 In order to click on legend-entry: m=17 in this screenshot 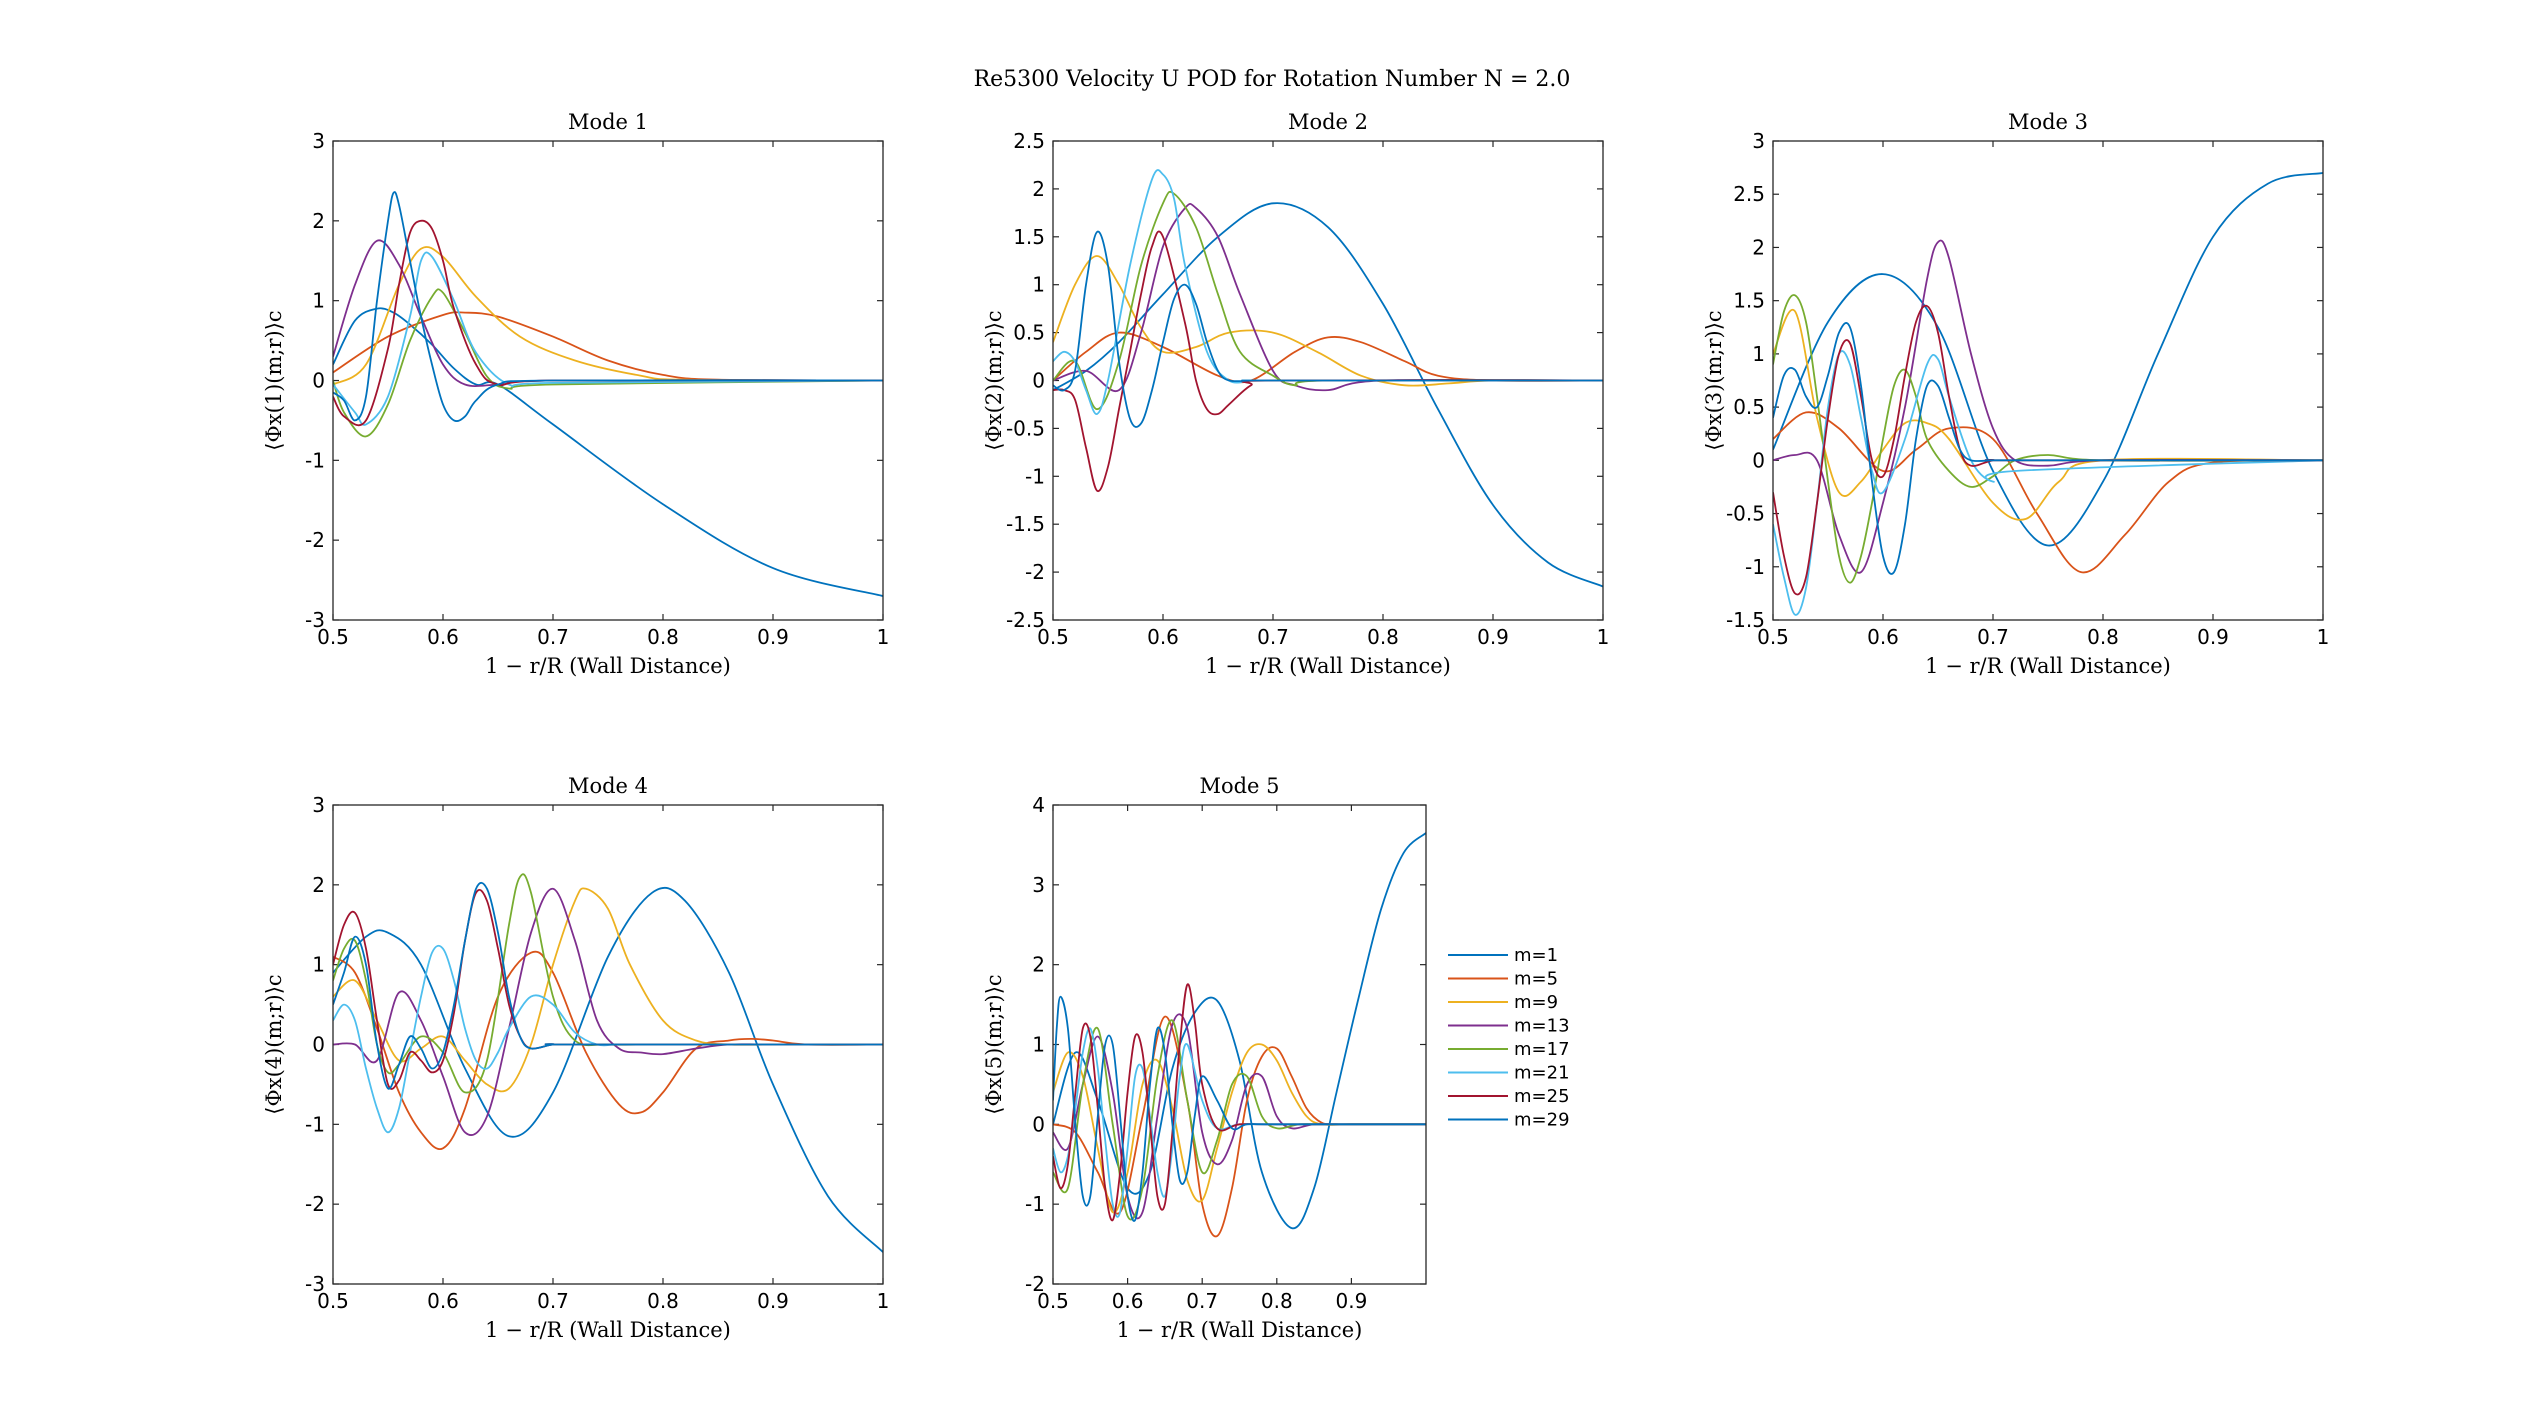, I will do `click(1542, 1049)`.